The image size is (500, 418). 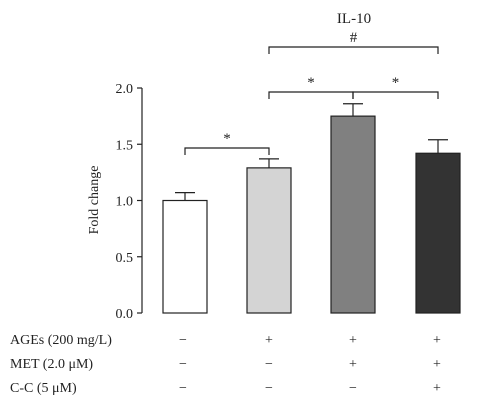 I want to click on y-tick-label: 0.5, so click(x=125, y=258).